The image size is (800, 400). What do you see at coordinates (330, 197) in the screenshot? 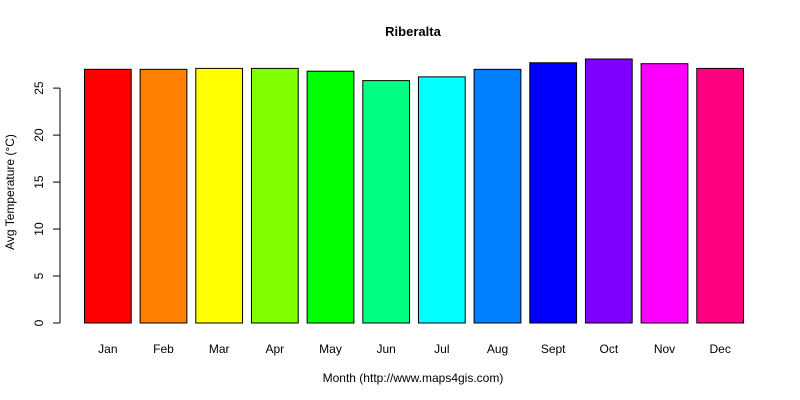
I see `bar-may` at bounding box center [330, 197].